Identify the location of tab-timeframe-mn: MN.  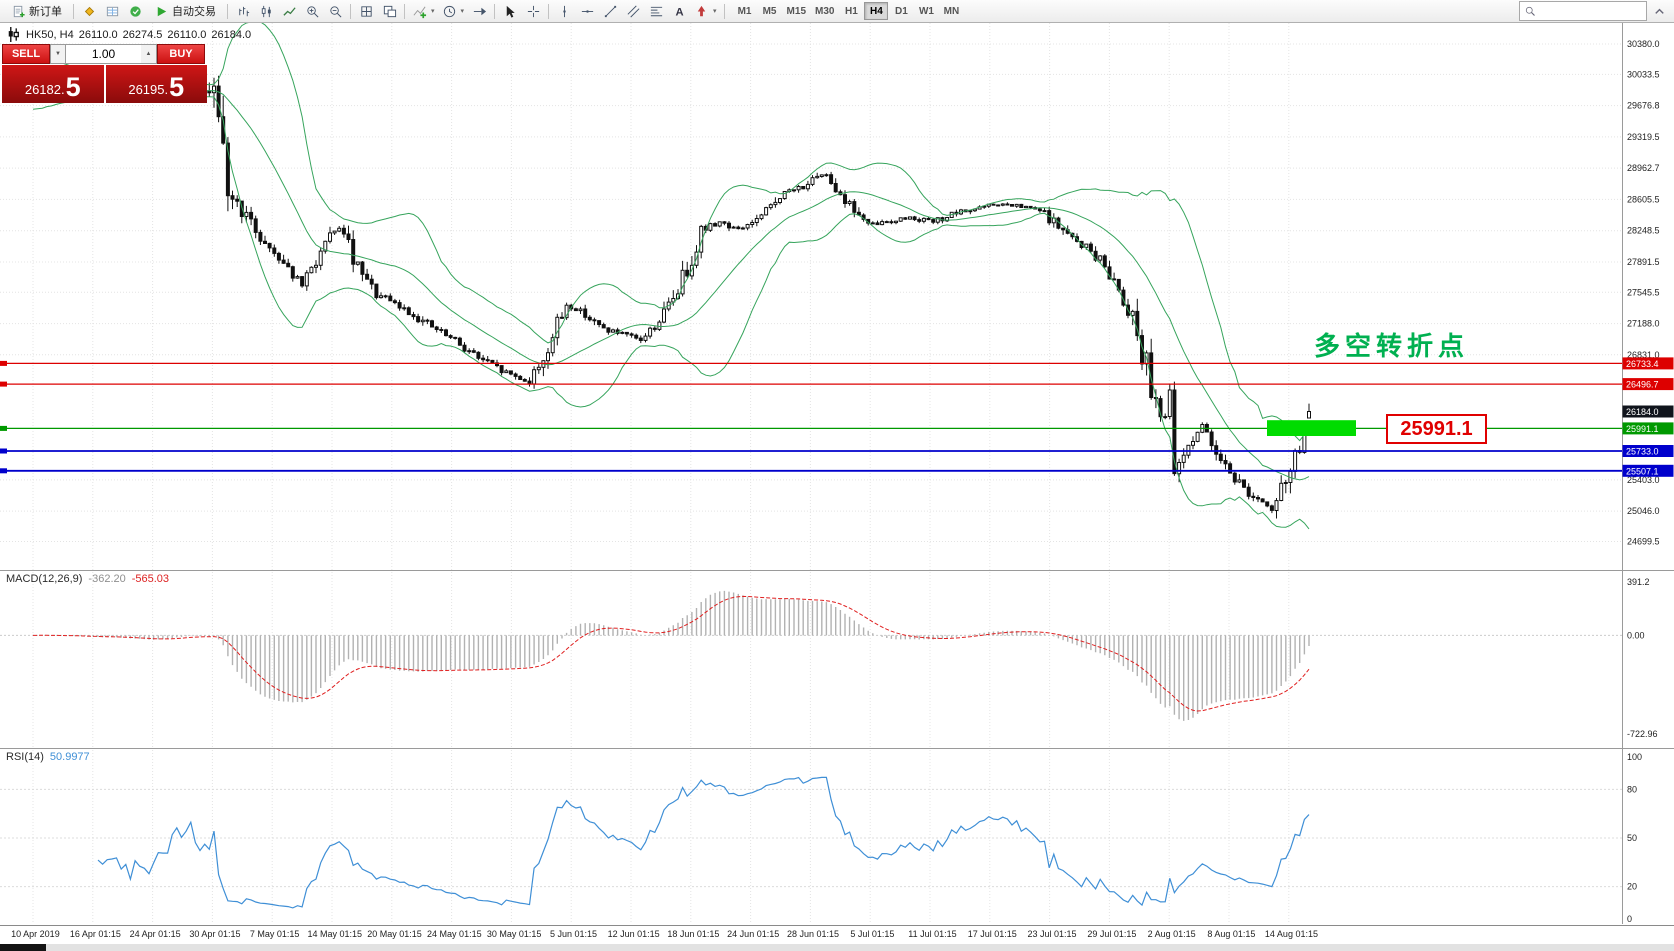
(951, 11).